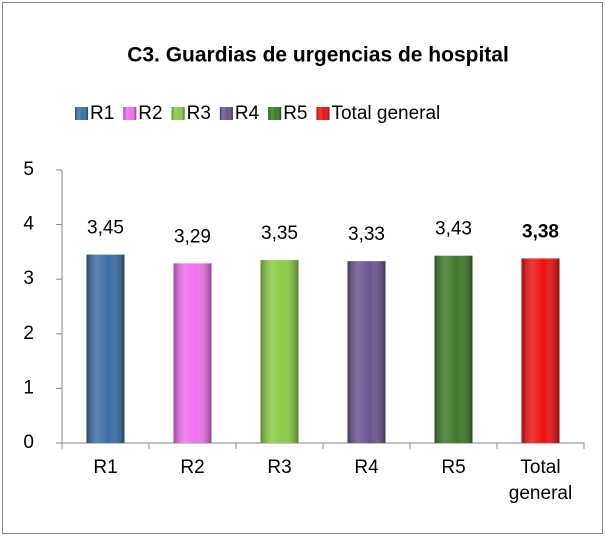 This screenshot has height=536, width=605. What do you see at coordinates (295, 113) in the screenshot?
I see `legend-label: R5` at bounding box center [295, 113].